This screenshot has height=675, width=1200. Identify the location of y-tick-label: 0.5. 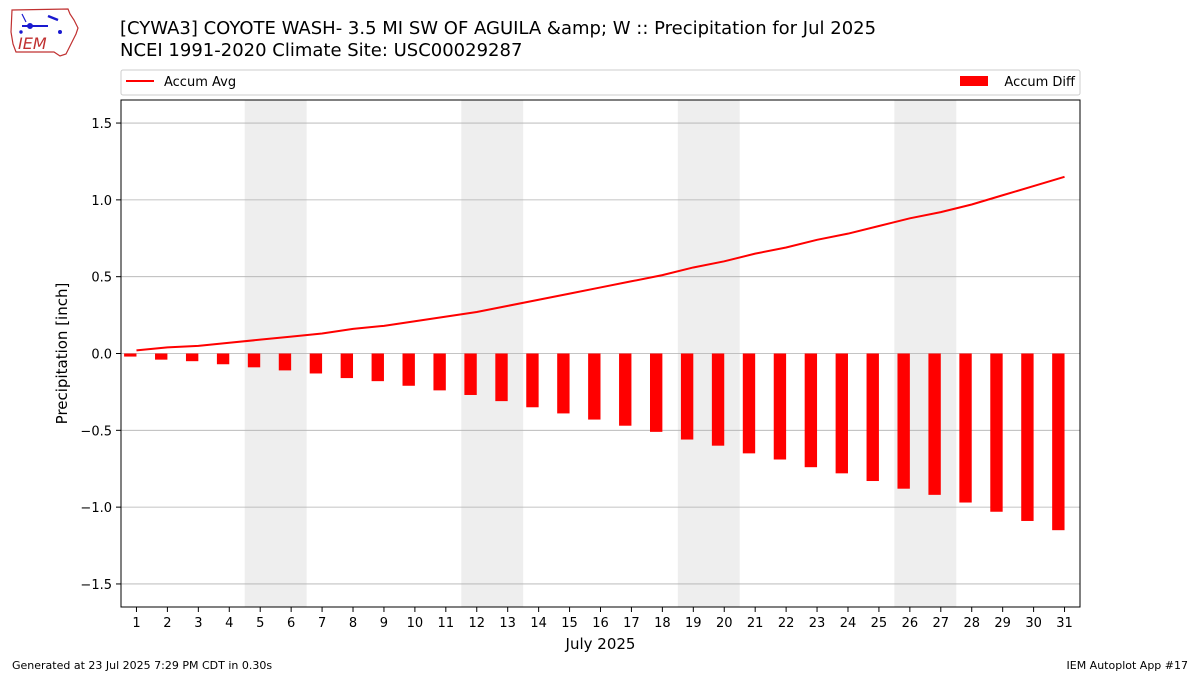
(101, 278).